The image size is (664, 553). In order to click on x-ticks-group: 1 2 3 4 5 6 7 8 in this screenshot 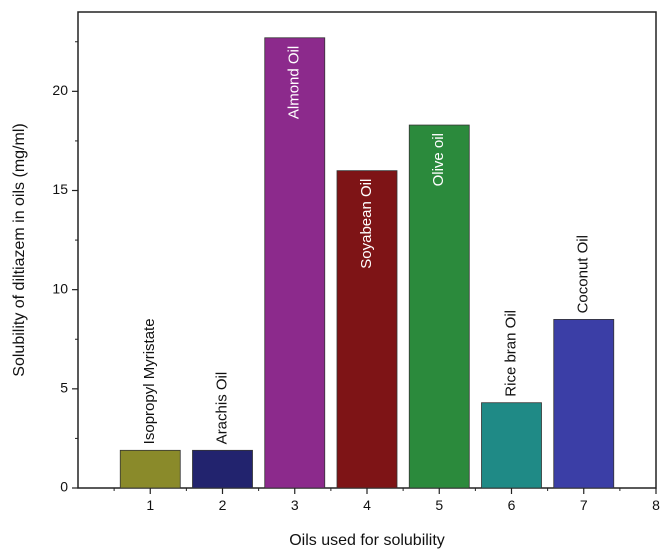, I will do `click(386, 500)`.